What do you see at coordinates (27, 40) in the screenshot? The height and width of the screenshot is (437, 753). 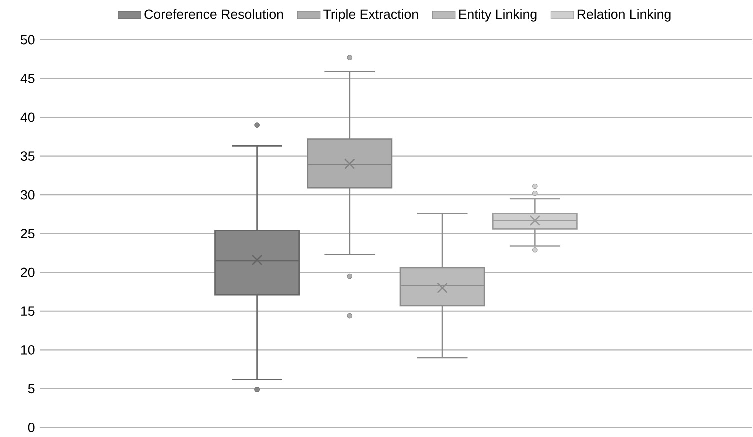 I see `y-tick-label: 50` at bounding box center [27, 40].